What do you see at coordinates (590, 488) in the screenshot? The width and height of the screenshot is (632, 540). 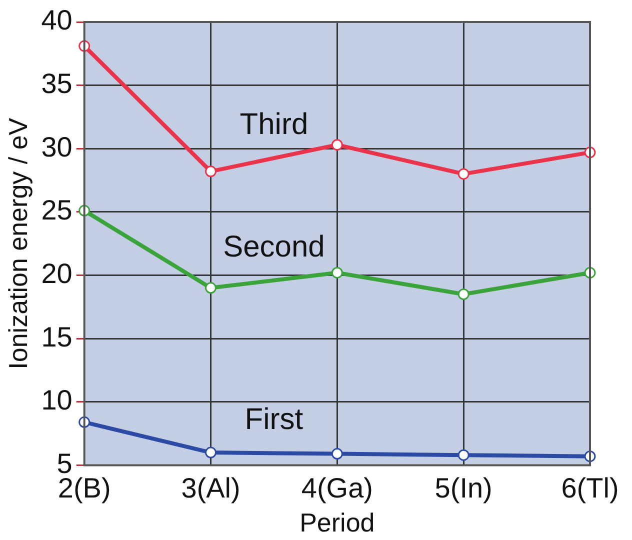 I see `x-tick-label: 6(Tl)` at bounding box center [590, 488].